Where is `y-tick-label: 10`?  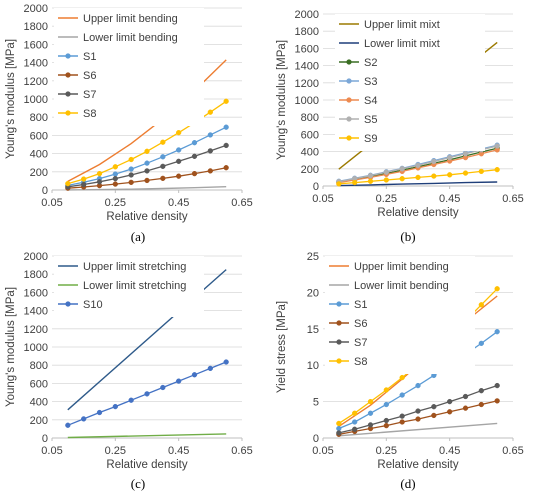
y-tick-label: 10 is located at coordinates (313, 366).